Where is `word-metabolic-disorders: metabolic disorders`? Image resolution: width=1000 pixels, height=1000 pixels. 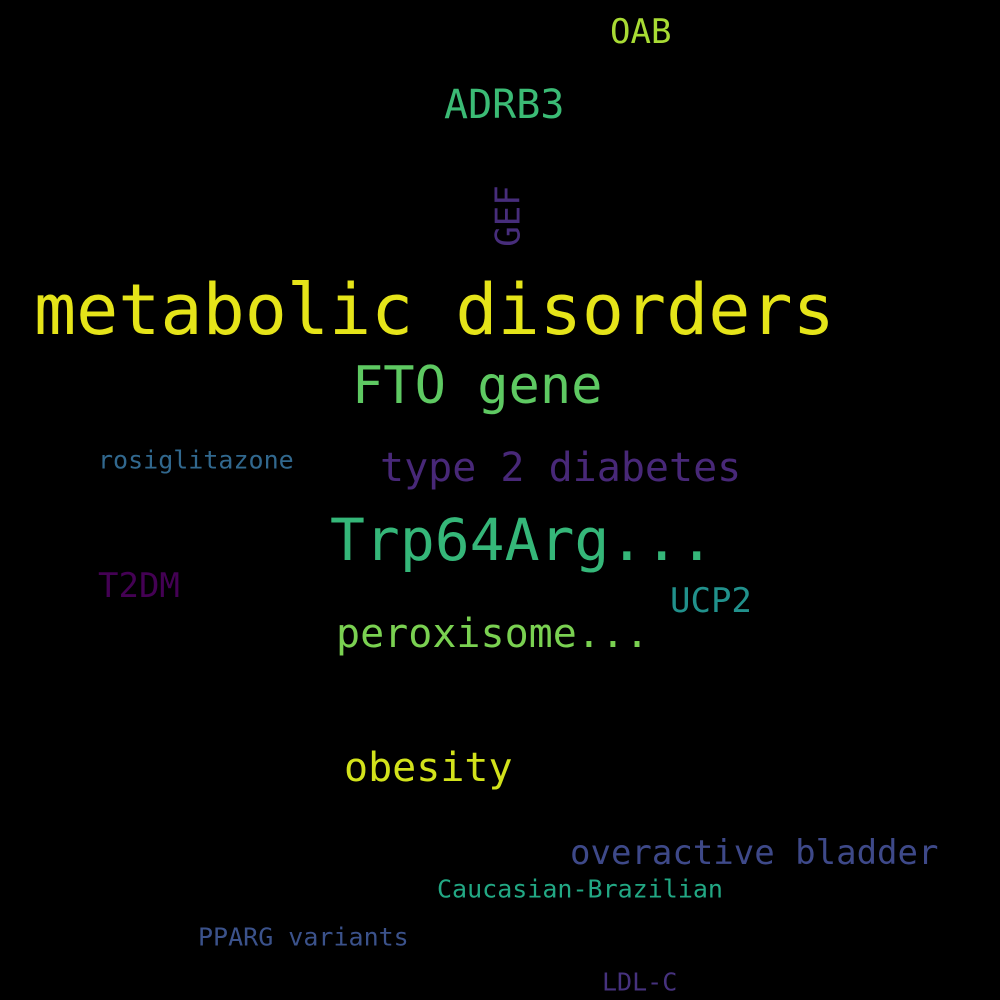 word-metabolic-disorders: metabolic disorders is located at coordinates (434, 310).